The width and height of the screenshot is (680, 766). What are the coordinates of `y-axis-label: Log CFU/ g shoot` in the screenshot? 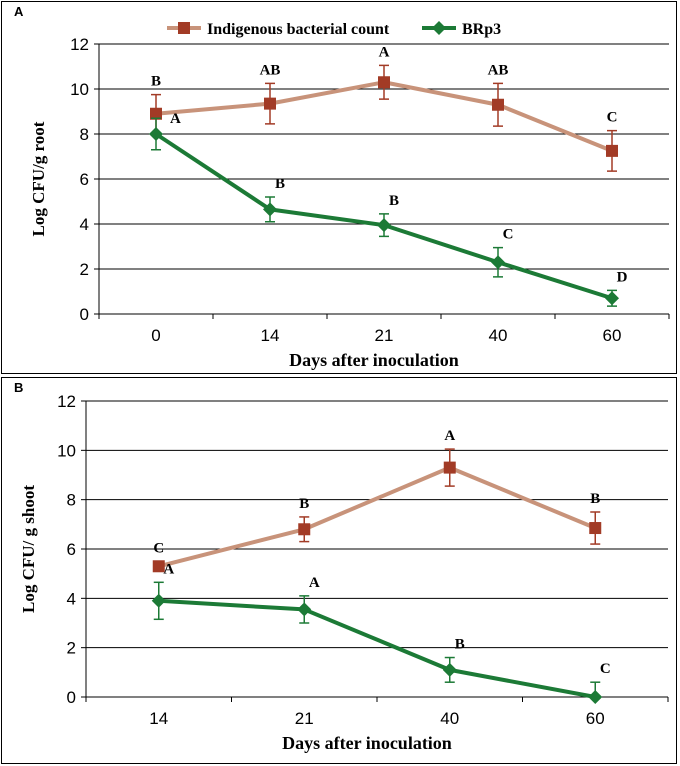 It's located at (28, 549).